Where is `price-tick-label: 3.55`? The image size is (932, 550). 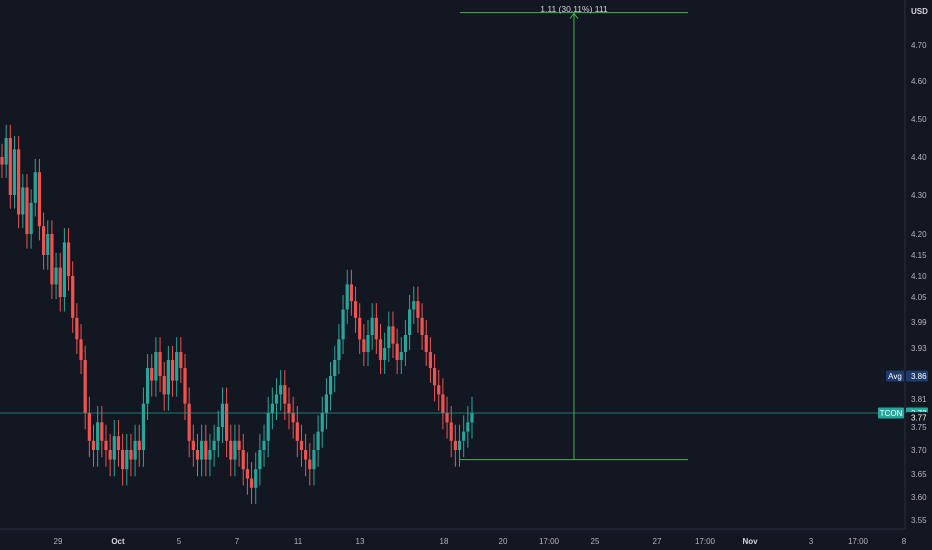 price-tick-label: 3.55 is located at coordinates (919, 520).